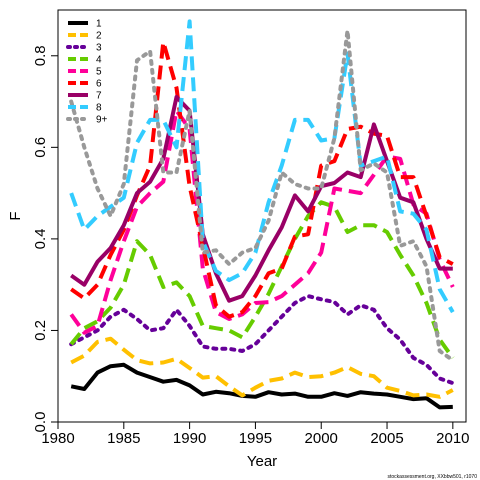 This screenshot has width=480, height=480. What do you see at coordinates (433, 477) in the screenshot?
I see `credit-text: stockassessment.org, XXbbw501, r1070` at bounding box center [433, 477].